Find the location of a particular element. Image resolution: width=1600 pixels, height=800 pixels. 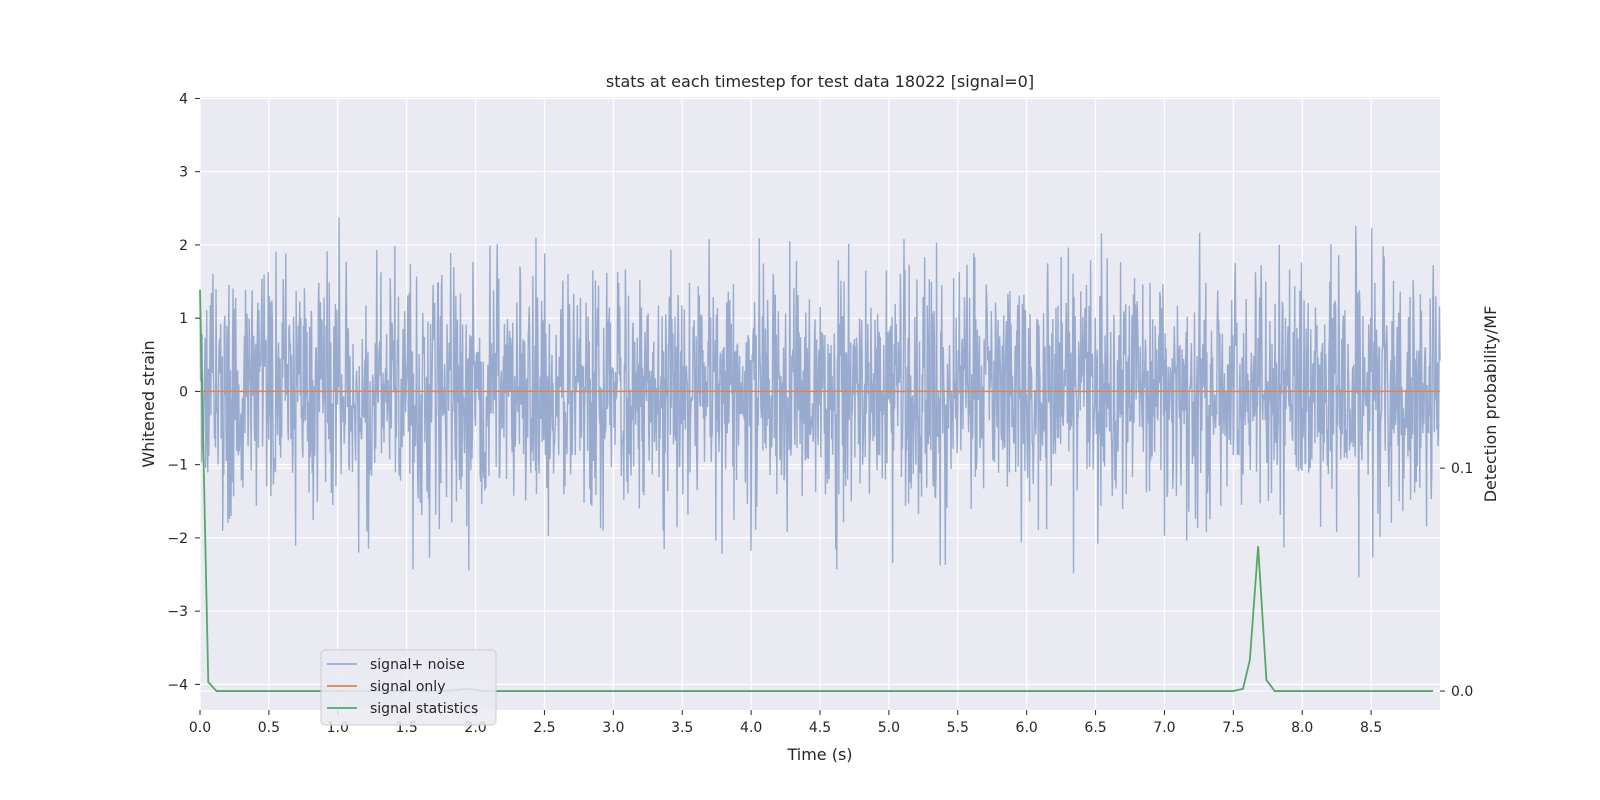

x-tick-label: 2.5 is located at coordinates (544, 728).